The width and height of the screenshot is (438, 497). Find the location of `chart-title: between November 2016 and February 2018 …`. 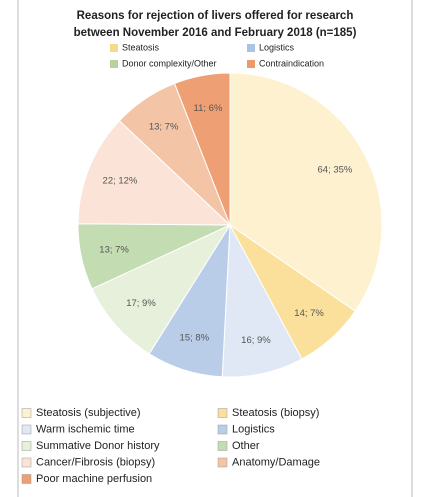

chart-title: between November 2016 and February 2018 … is located at coordinates (215, 33).